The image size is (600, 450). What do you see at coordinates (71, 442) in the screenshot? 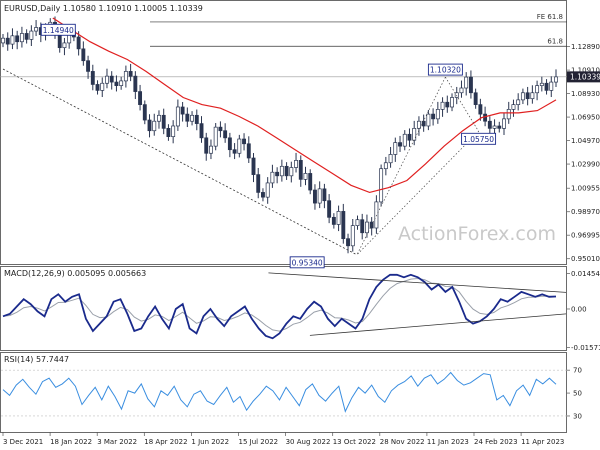
I see `xtick-label-1: 18 Jan 2022` at bounding box center [71, 442].